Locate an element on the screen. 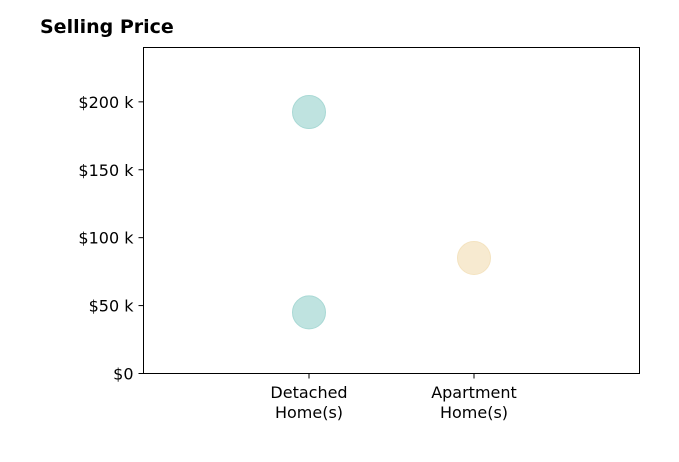  chart-title: Selling Price is located at coordinates (107, 27).